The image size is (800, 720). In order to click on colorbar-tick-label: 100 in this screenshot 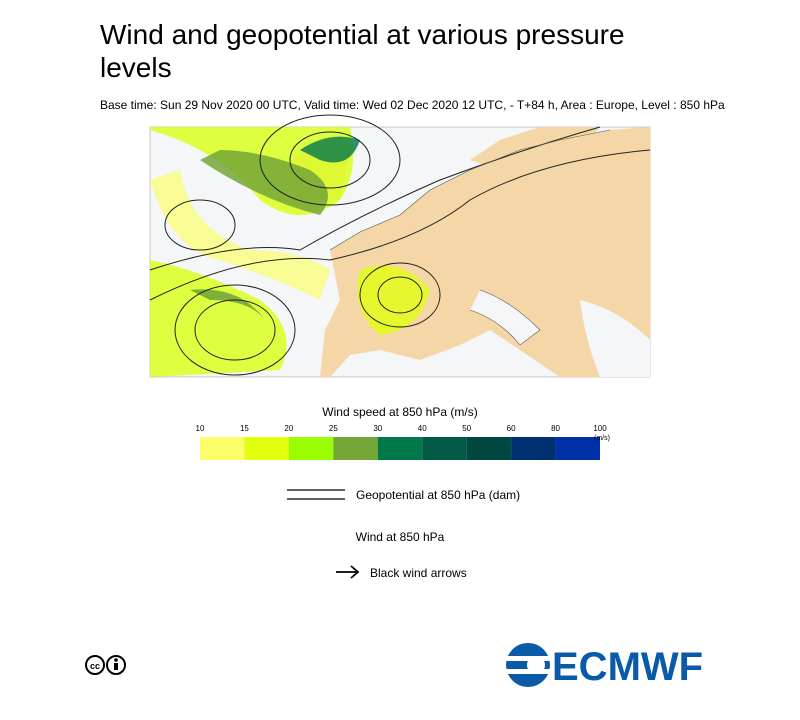, I will do `click(600, 428)`.